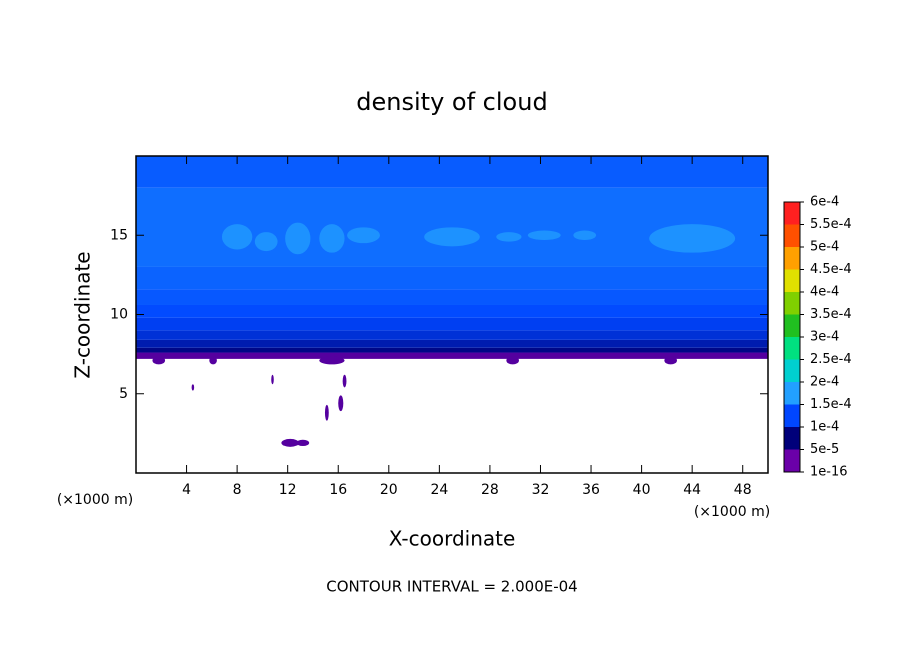 This screenshot has height=654, width=904. Describe the element at coordinates (642, 490) in the screenshot. I see `x-tick-label: 40` at that location.